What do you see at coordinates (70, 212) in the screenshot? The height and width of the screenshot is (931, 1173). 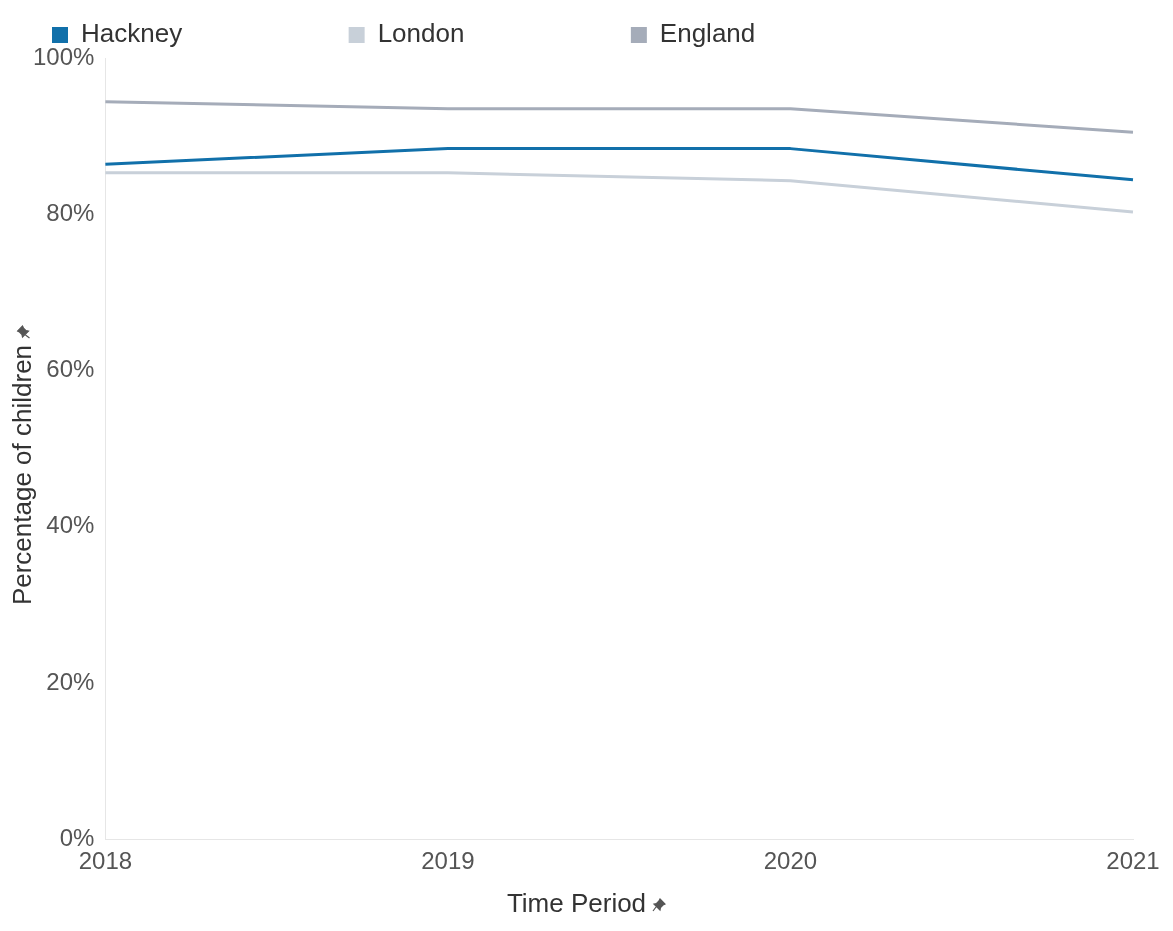 I see `y-tick-label: 80%` at bounding box center [70, 212].